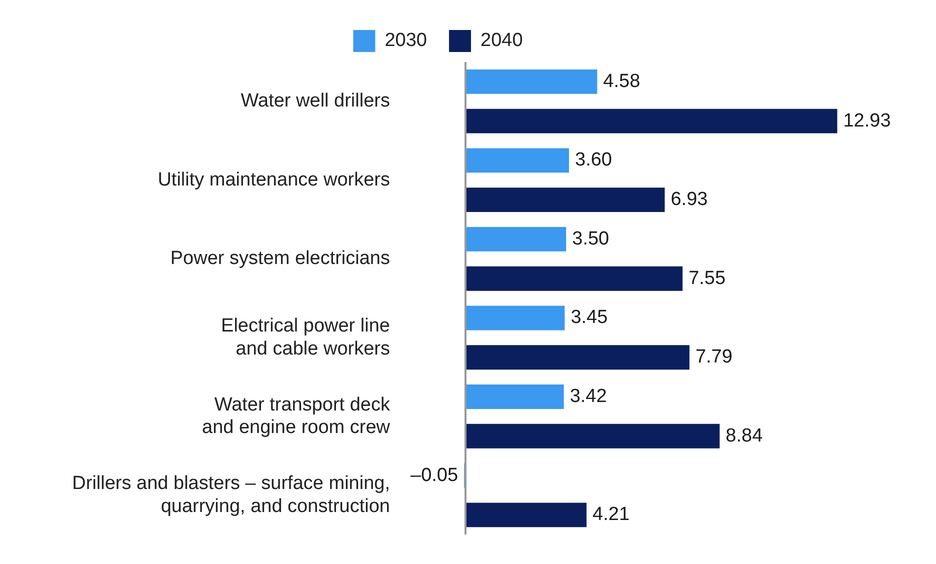  I want to click on data-label: 3.42, so click(588, 396).